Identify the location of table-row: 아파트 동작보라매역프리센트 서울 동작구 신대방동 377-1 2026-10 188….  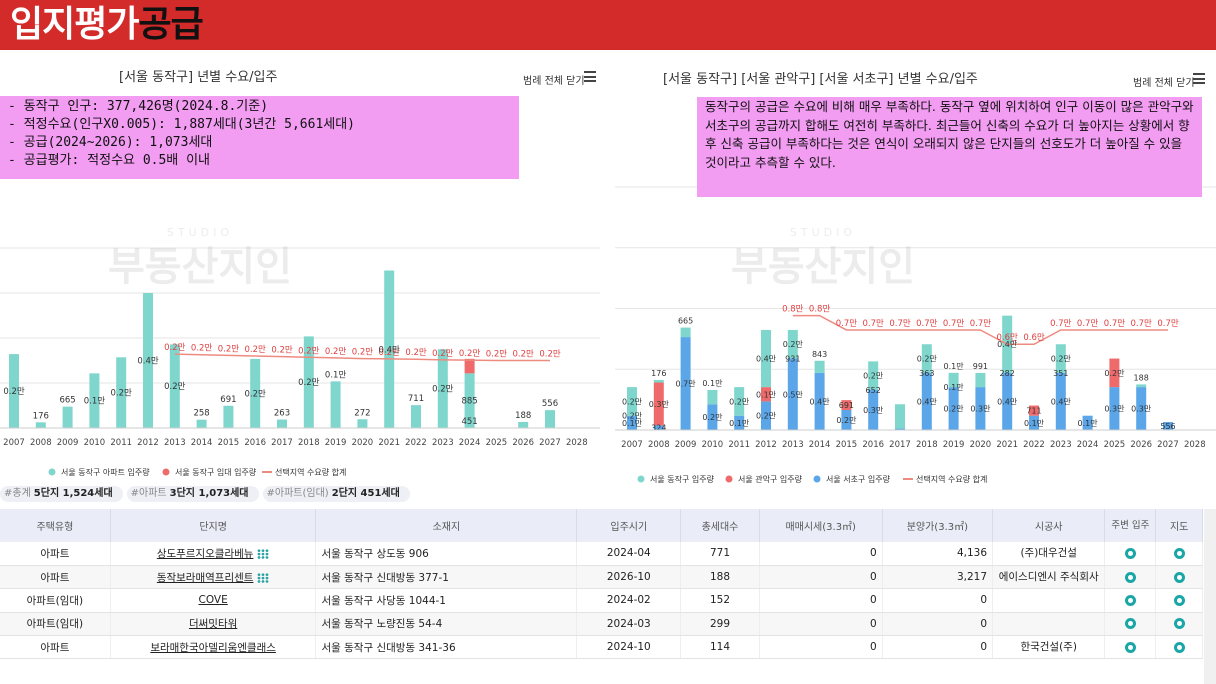
(601, 577).